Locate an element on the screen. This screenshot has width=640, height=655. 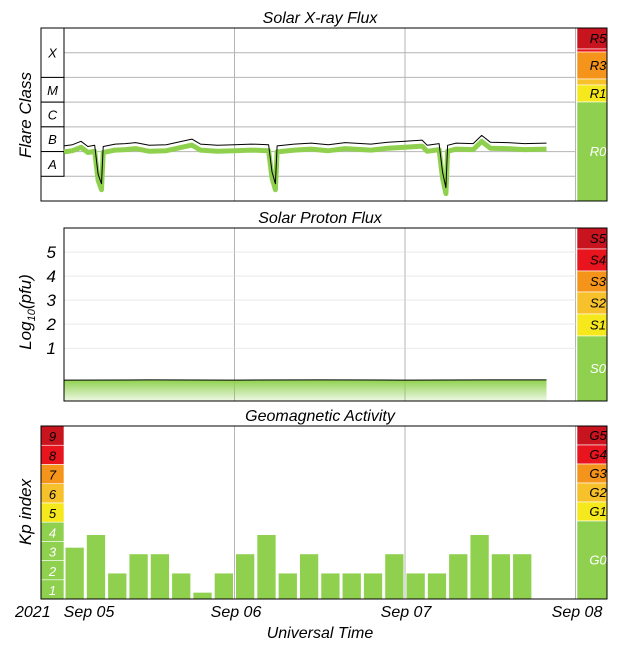
xaxis-tick-sep06: Sep 06 is located at coordinates (236, 612).